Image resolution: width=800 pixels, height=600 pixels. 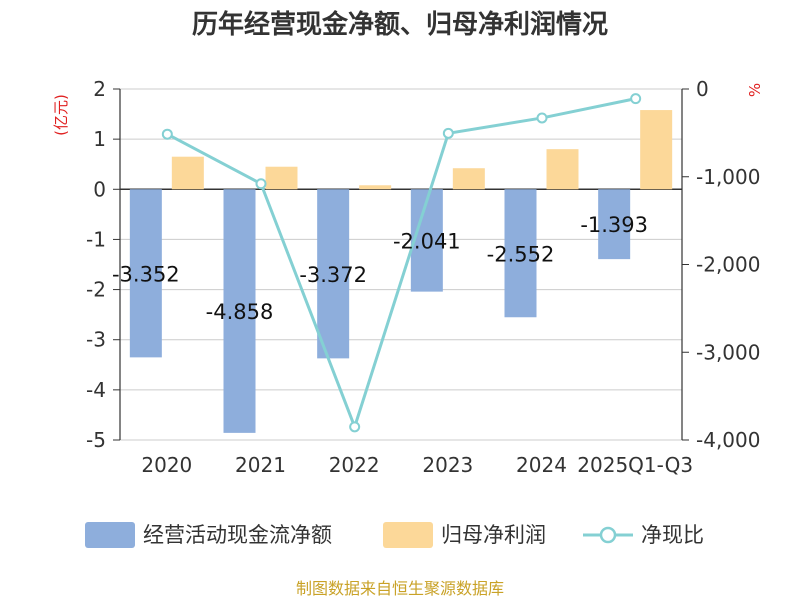 I want to click on data-label-cashflow: -3.352, so click(x=146, y=274).